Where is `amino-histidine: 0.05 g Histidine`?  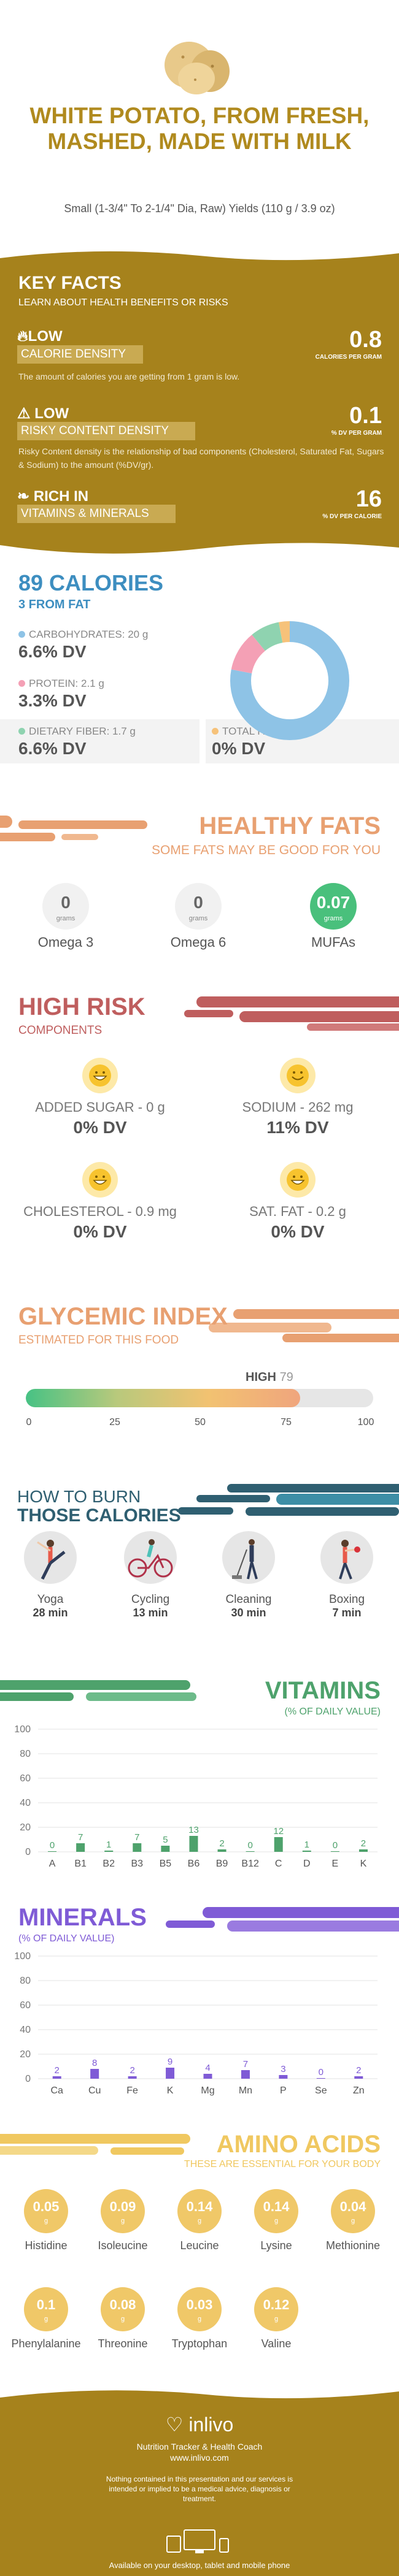
amino-histidine: 0.05 g Histidine is located at coordinates (46, 2220).